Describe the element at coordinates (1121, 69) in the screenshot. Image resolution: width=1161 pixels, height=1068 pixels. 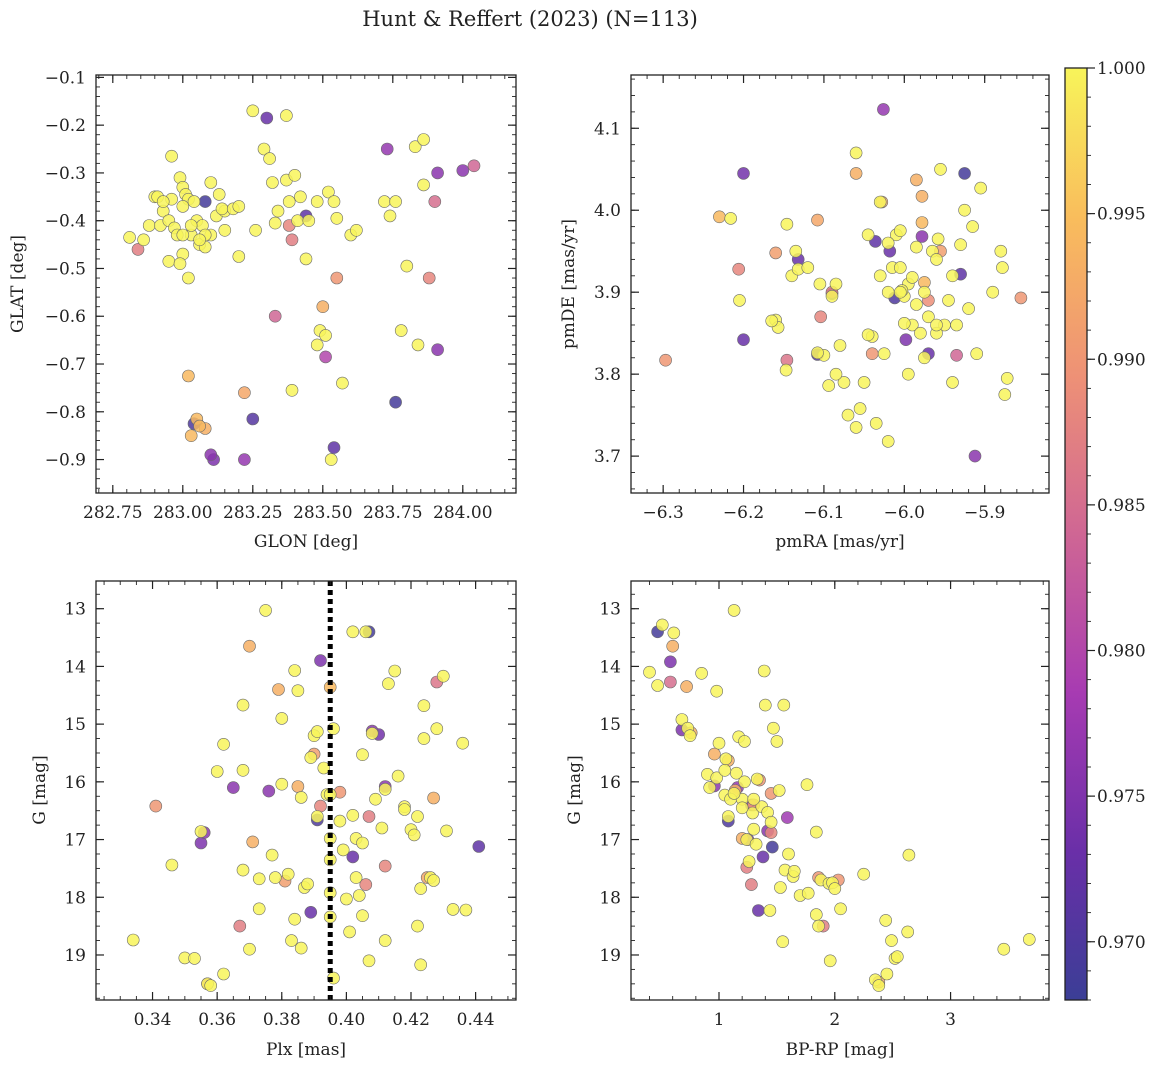
I see `colorbar-tick-label: 1.000` at that location.